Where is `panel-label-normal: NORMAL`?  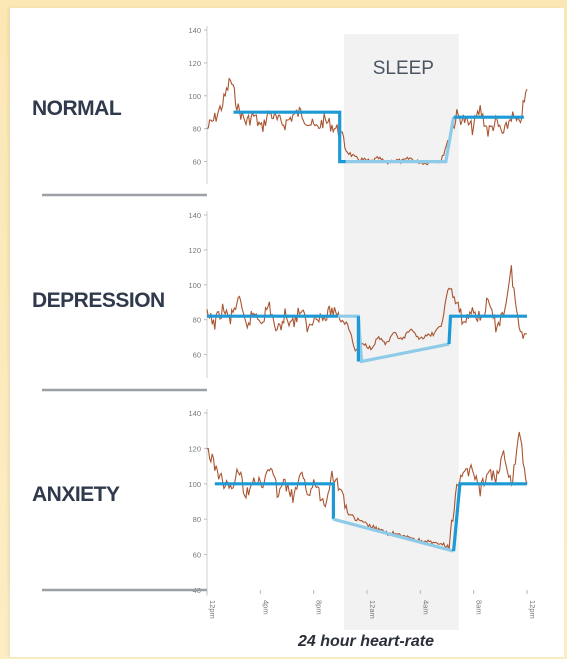 panel-label-normal: NORMAL is located at coordinates (77, 108).